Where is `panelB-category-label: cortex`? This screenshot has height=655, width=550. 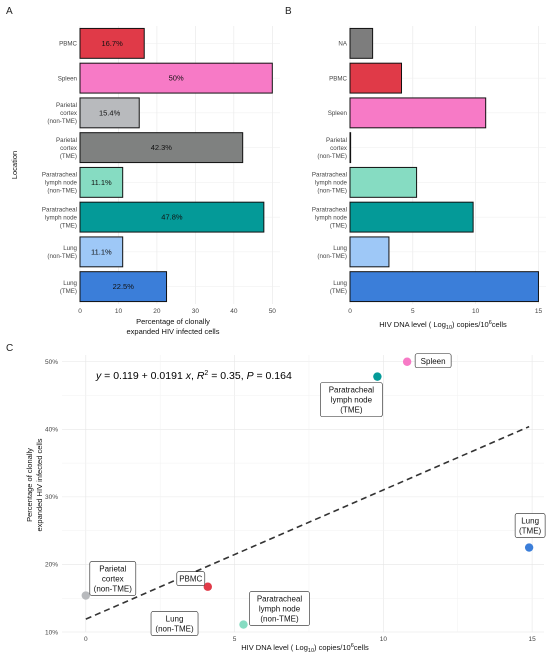
panelB-category-label: cortex is located at coordinates (339, 148).